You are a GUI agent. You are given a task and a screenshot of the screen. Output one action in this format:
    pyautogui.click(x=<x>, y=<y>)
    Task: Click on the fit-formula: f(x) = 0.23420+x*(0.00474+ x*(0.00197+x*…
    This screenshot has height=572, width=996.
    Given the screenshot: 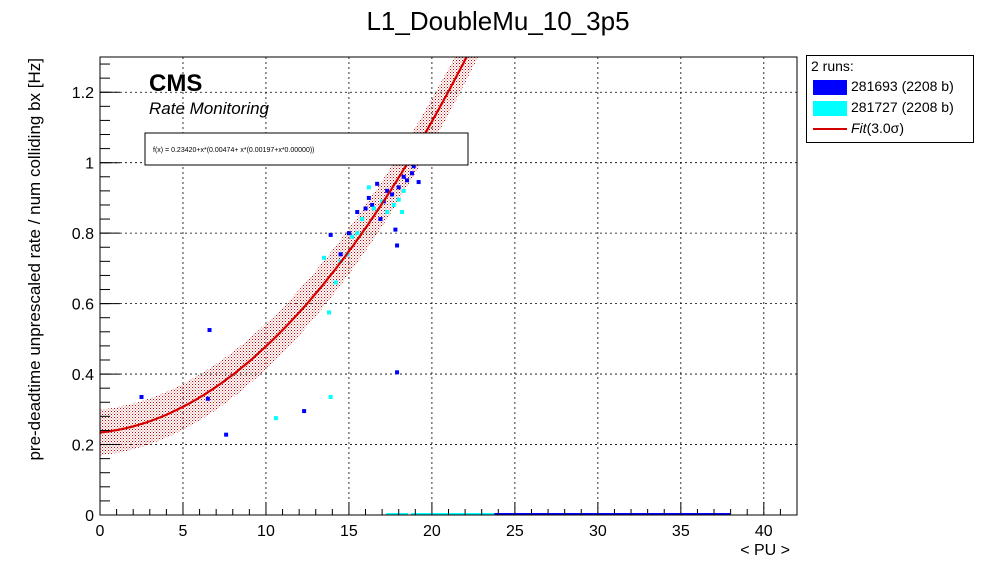 What is the action you would take?
    pyautogui.click(x=234, y=150)
    